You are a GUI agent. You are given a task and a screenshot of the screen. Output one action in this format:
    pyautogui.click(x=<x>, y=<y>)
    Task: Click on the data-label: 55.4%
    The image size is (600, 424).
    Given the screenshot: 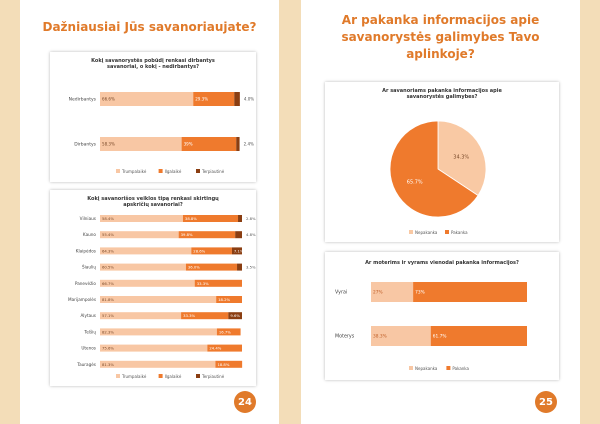 What is the action you would take?
    pyautogui.click(x=108, y=234)
    